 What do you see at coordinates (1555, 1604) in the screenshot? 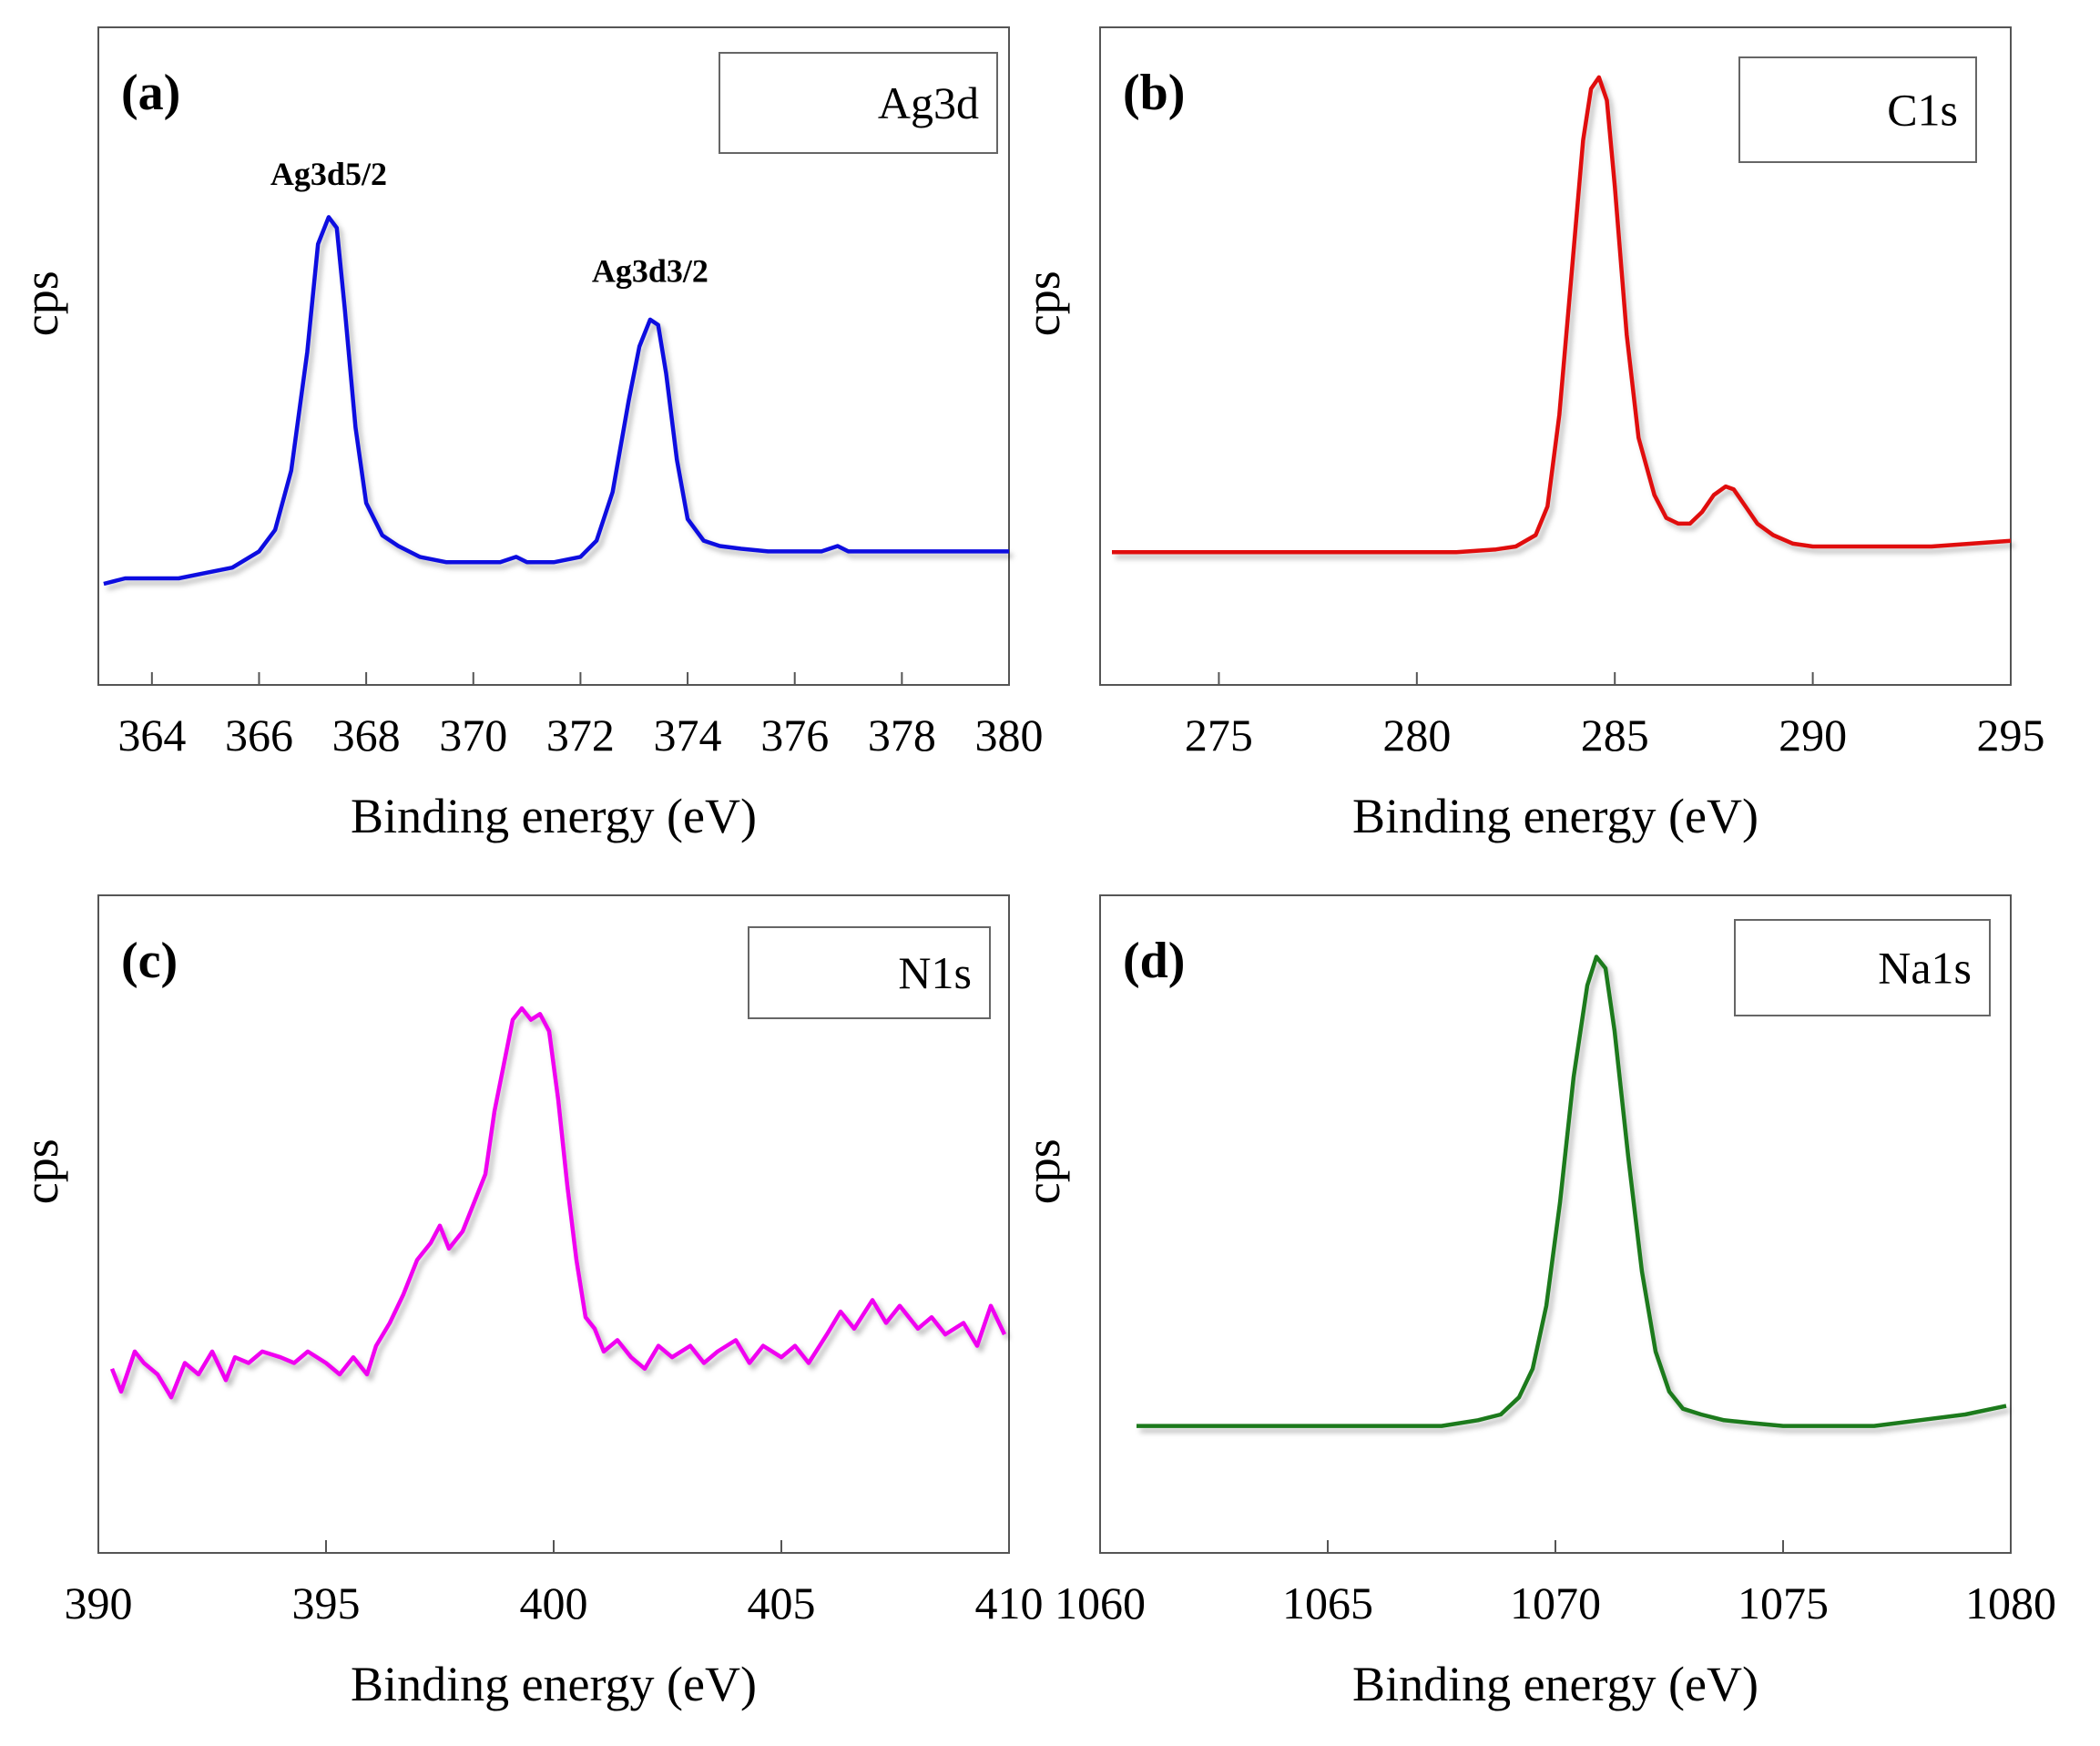
I see `x-tick-label: 1070` at bounding box center [1555, 1604].